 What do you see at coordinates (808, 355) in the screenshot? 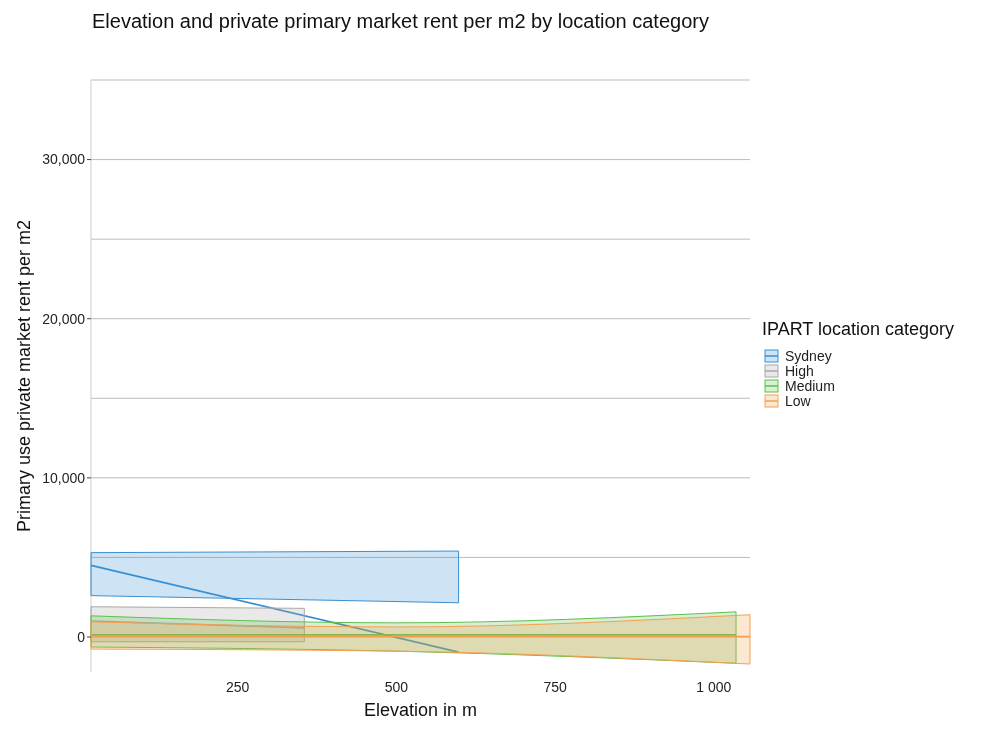
I see `legend-label: Sydney` at bounding box center [808, 355].